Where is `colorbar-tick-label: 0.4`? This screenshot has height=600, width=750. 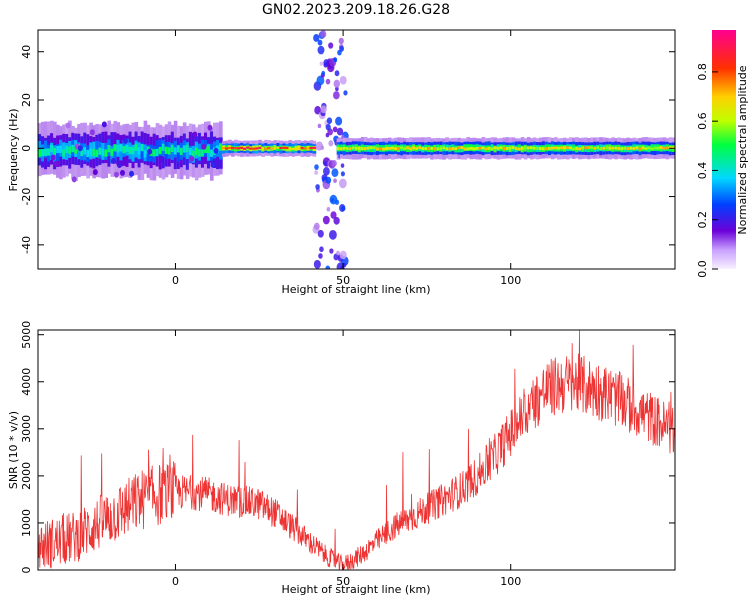
colorbar-tick-label: 0.4 is located at coordinates (702, 171).